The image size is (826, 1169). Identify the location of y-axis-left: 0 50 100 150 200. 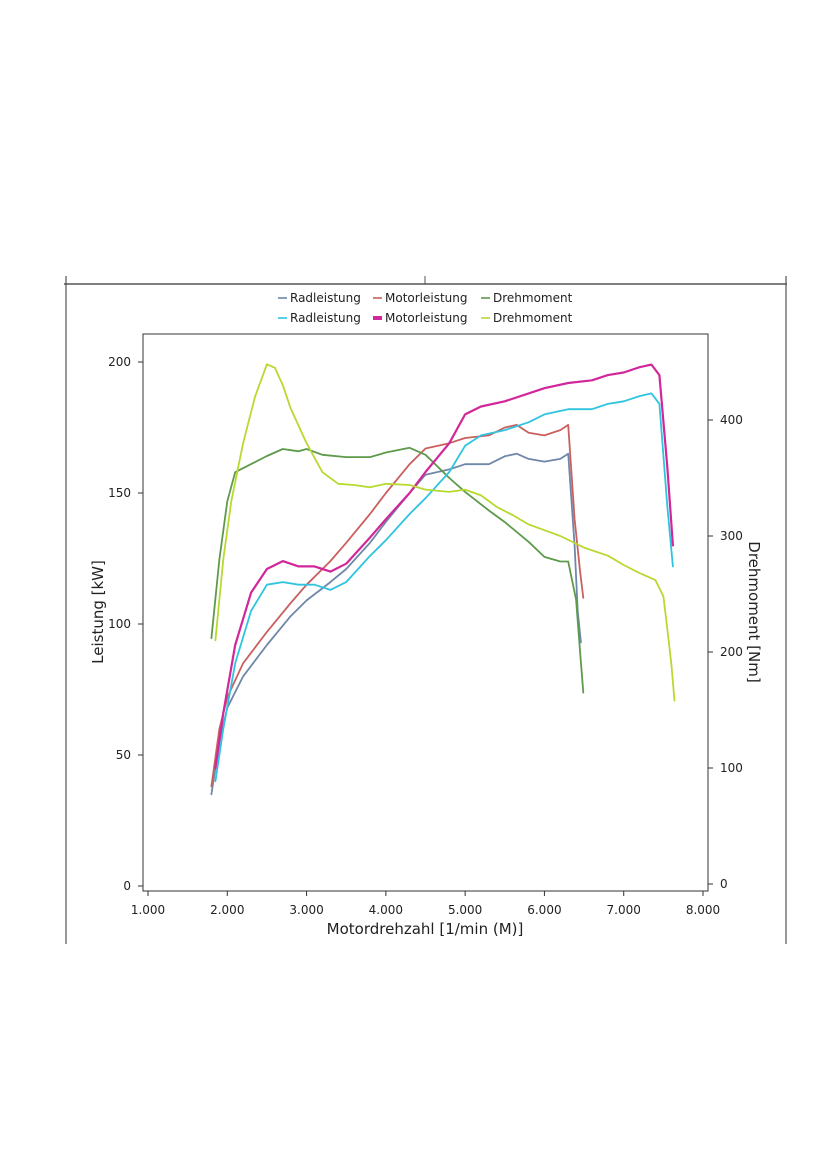
(125, 624).